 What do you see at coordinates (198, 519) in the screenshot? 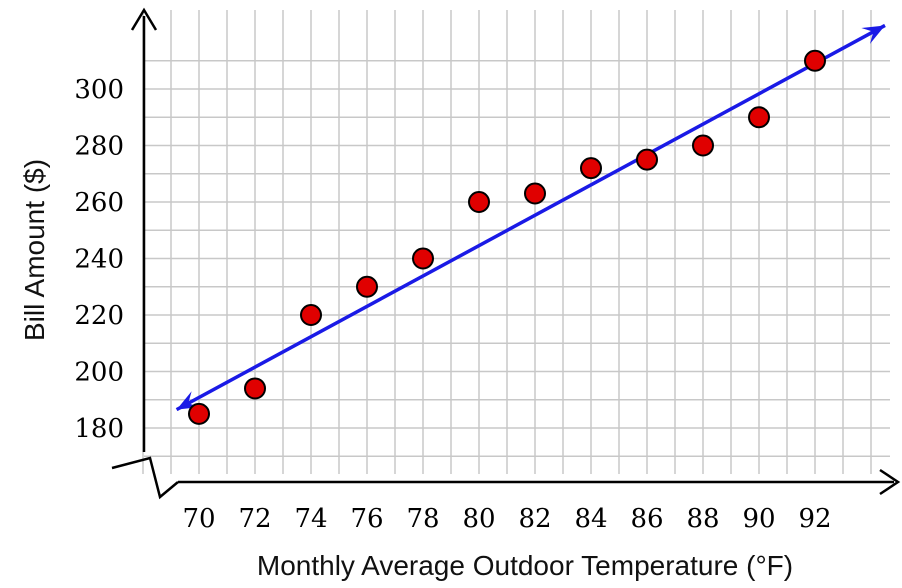
I see `x-tick-label: 70` at bounding box center [198, 519].